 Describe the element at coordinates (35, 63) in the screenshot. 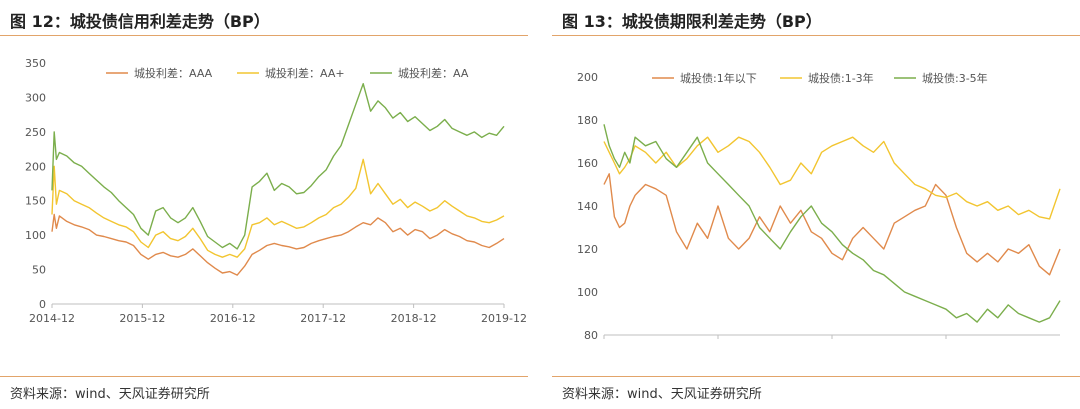

I see `y-tick-label: 350` at that location.